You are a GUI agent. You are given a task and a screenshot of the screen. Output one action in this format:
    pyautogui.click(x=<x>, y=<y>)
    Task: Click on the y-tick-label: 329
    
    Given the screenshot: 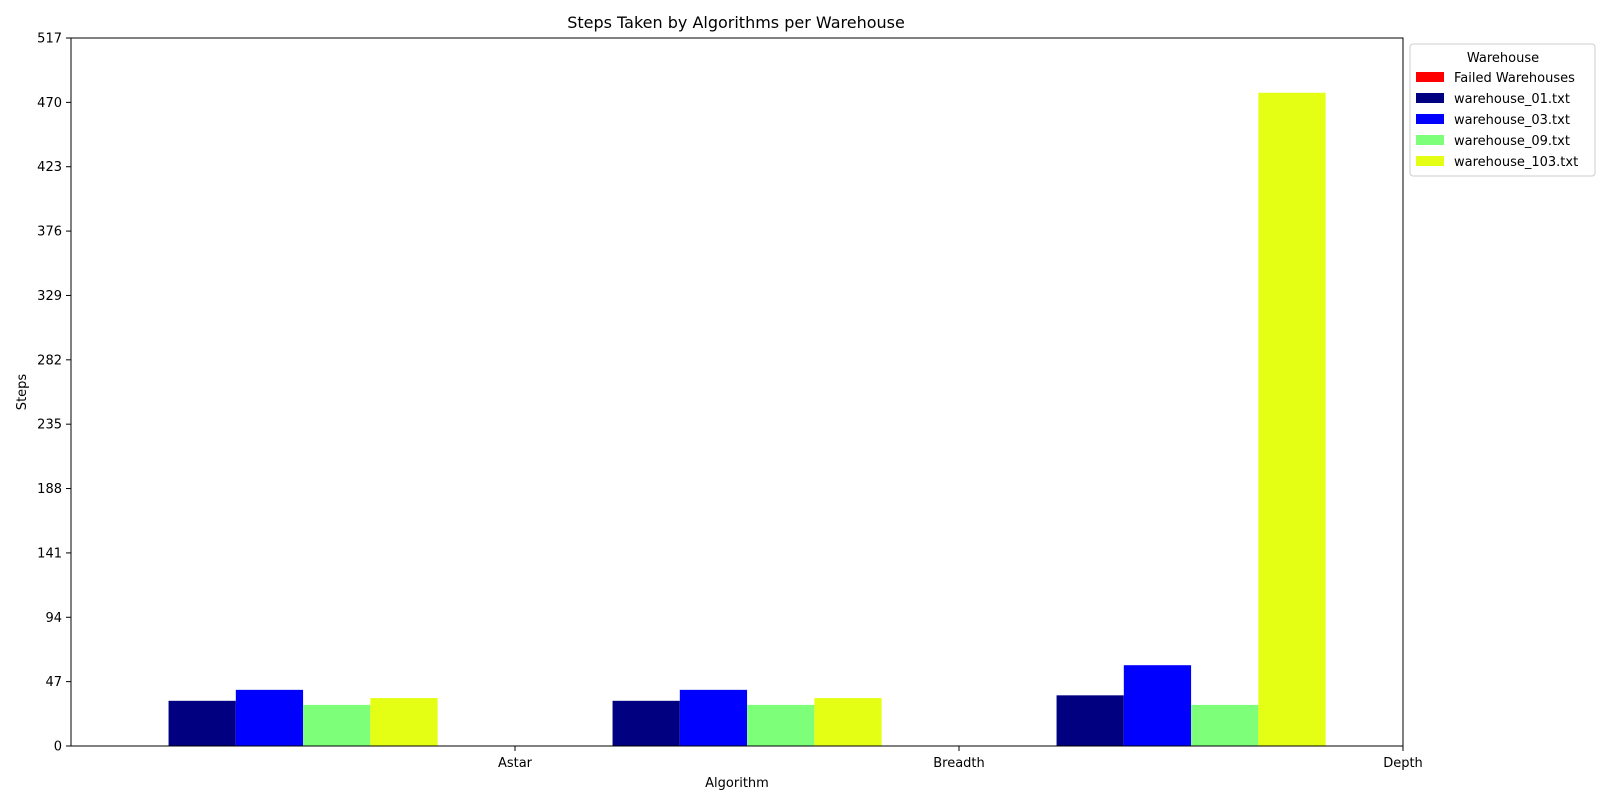 What is the action you would take?
    pyautogui.click(x=49, y=296)
    